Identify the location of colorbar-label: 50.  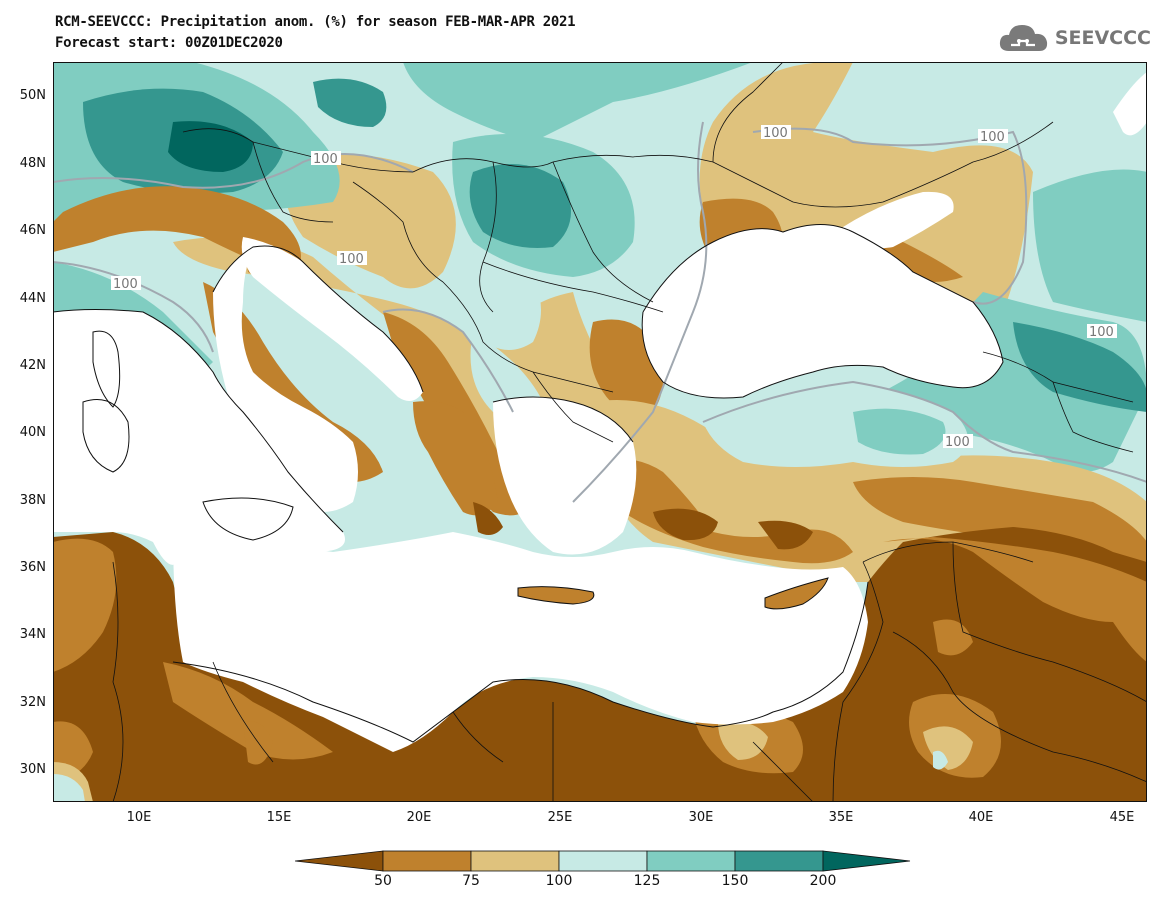
(383, 881).